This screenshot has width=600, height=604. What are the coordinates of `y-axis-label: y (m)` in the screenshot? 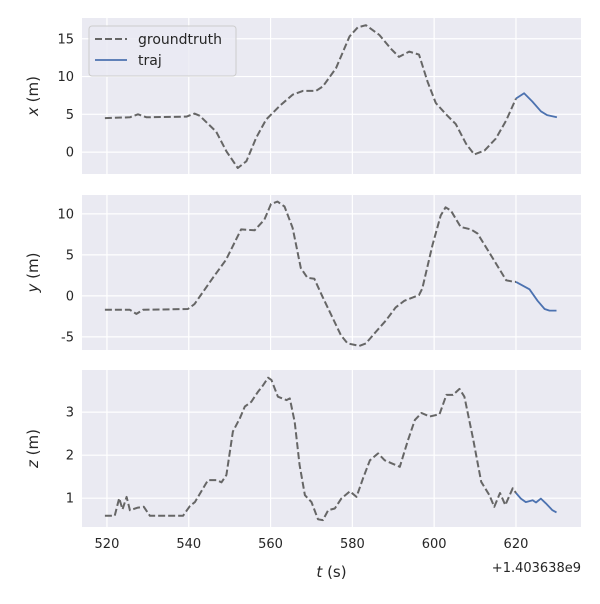 It's located at (33, 273).